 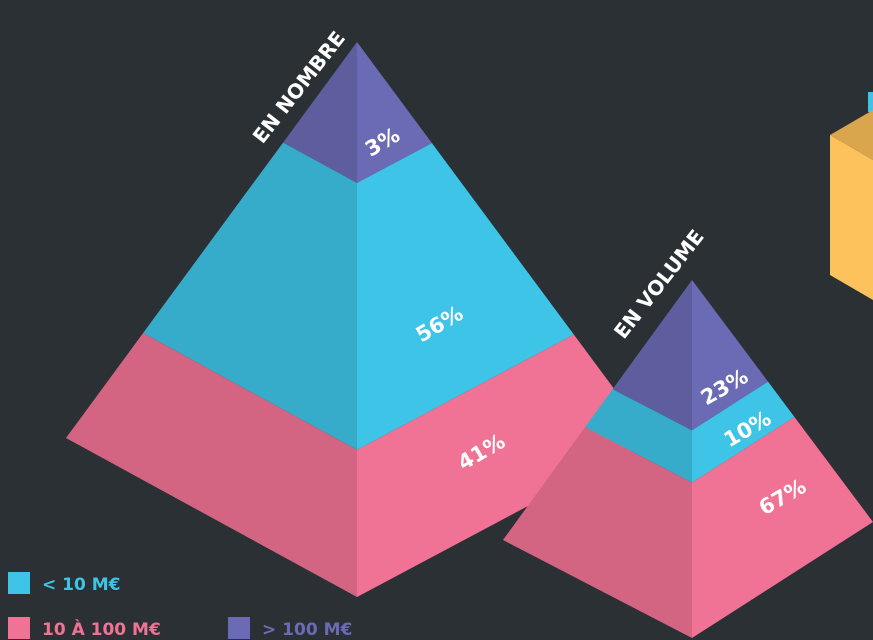 What do you see at coordinates (101, 629) in the screenshot?
I see `legend-label: 10 À 100 M€` at bounding box center [101, 629].